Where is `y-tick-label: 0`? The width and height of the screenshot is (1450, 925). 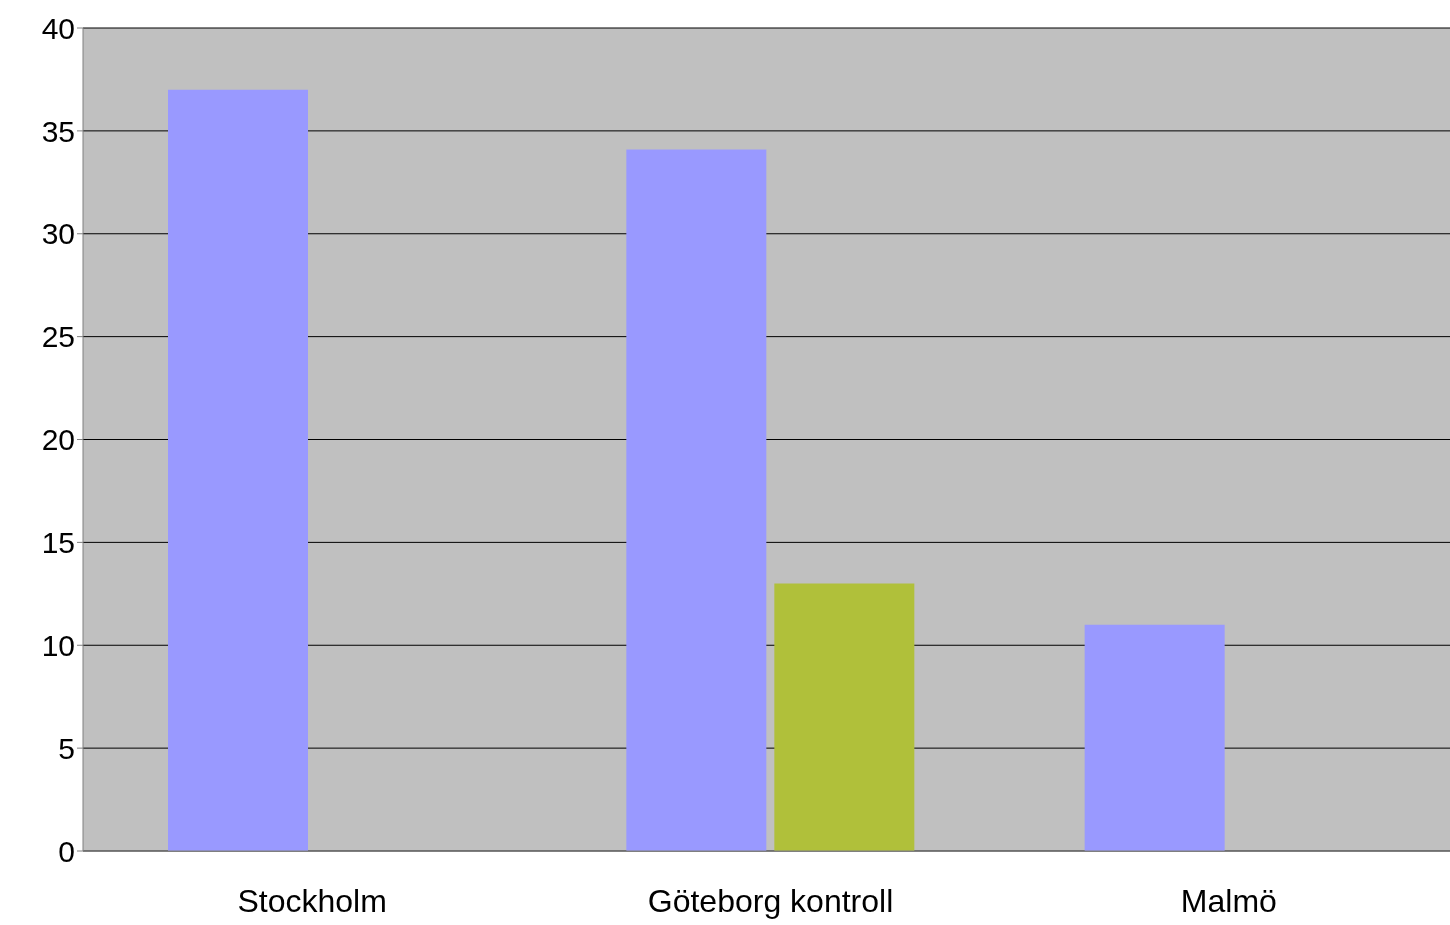 y-tick-label: 0 is located at coordinates (66, 851).